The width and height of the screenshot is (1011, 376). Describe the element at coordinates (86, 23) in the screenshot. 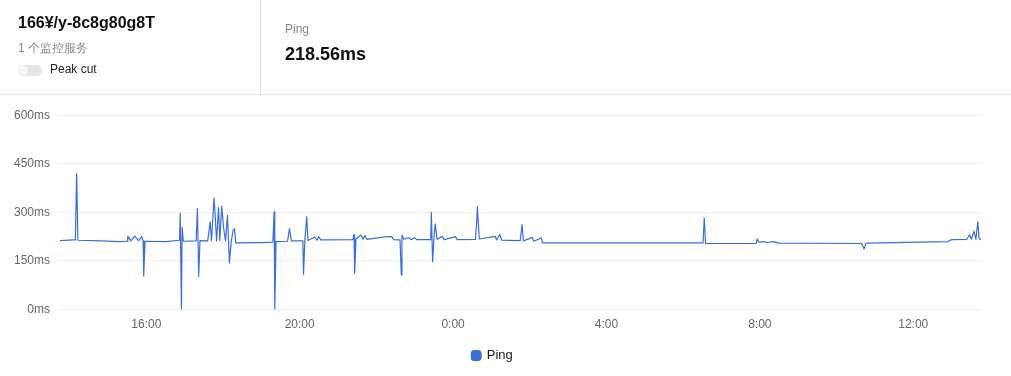

I see `chart-title: 166¥/y-8c8g80g8T` at that location.